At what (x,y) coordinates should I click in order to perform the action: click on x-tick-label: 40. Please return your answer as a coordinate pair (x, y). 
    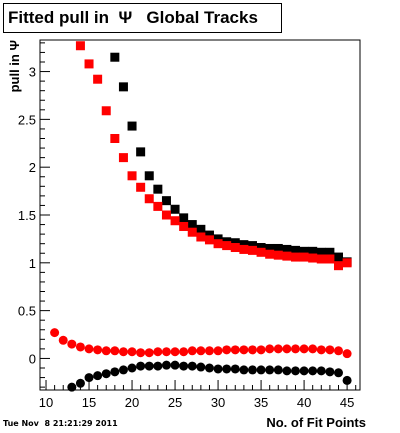
    Looking at the image, I should click on (304, 402).